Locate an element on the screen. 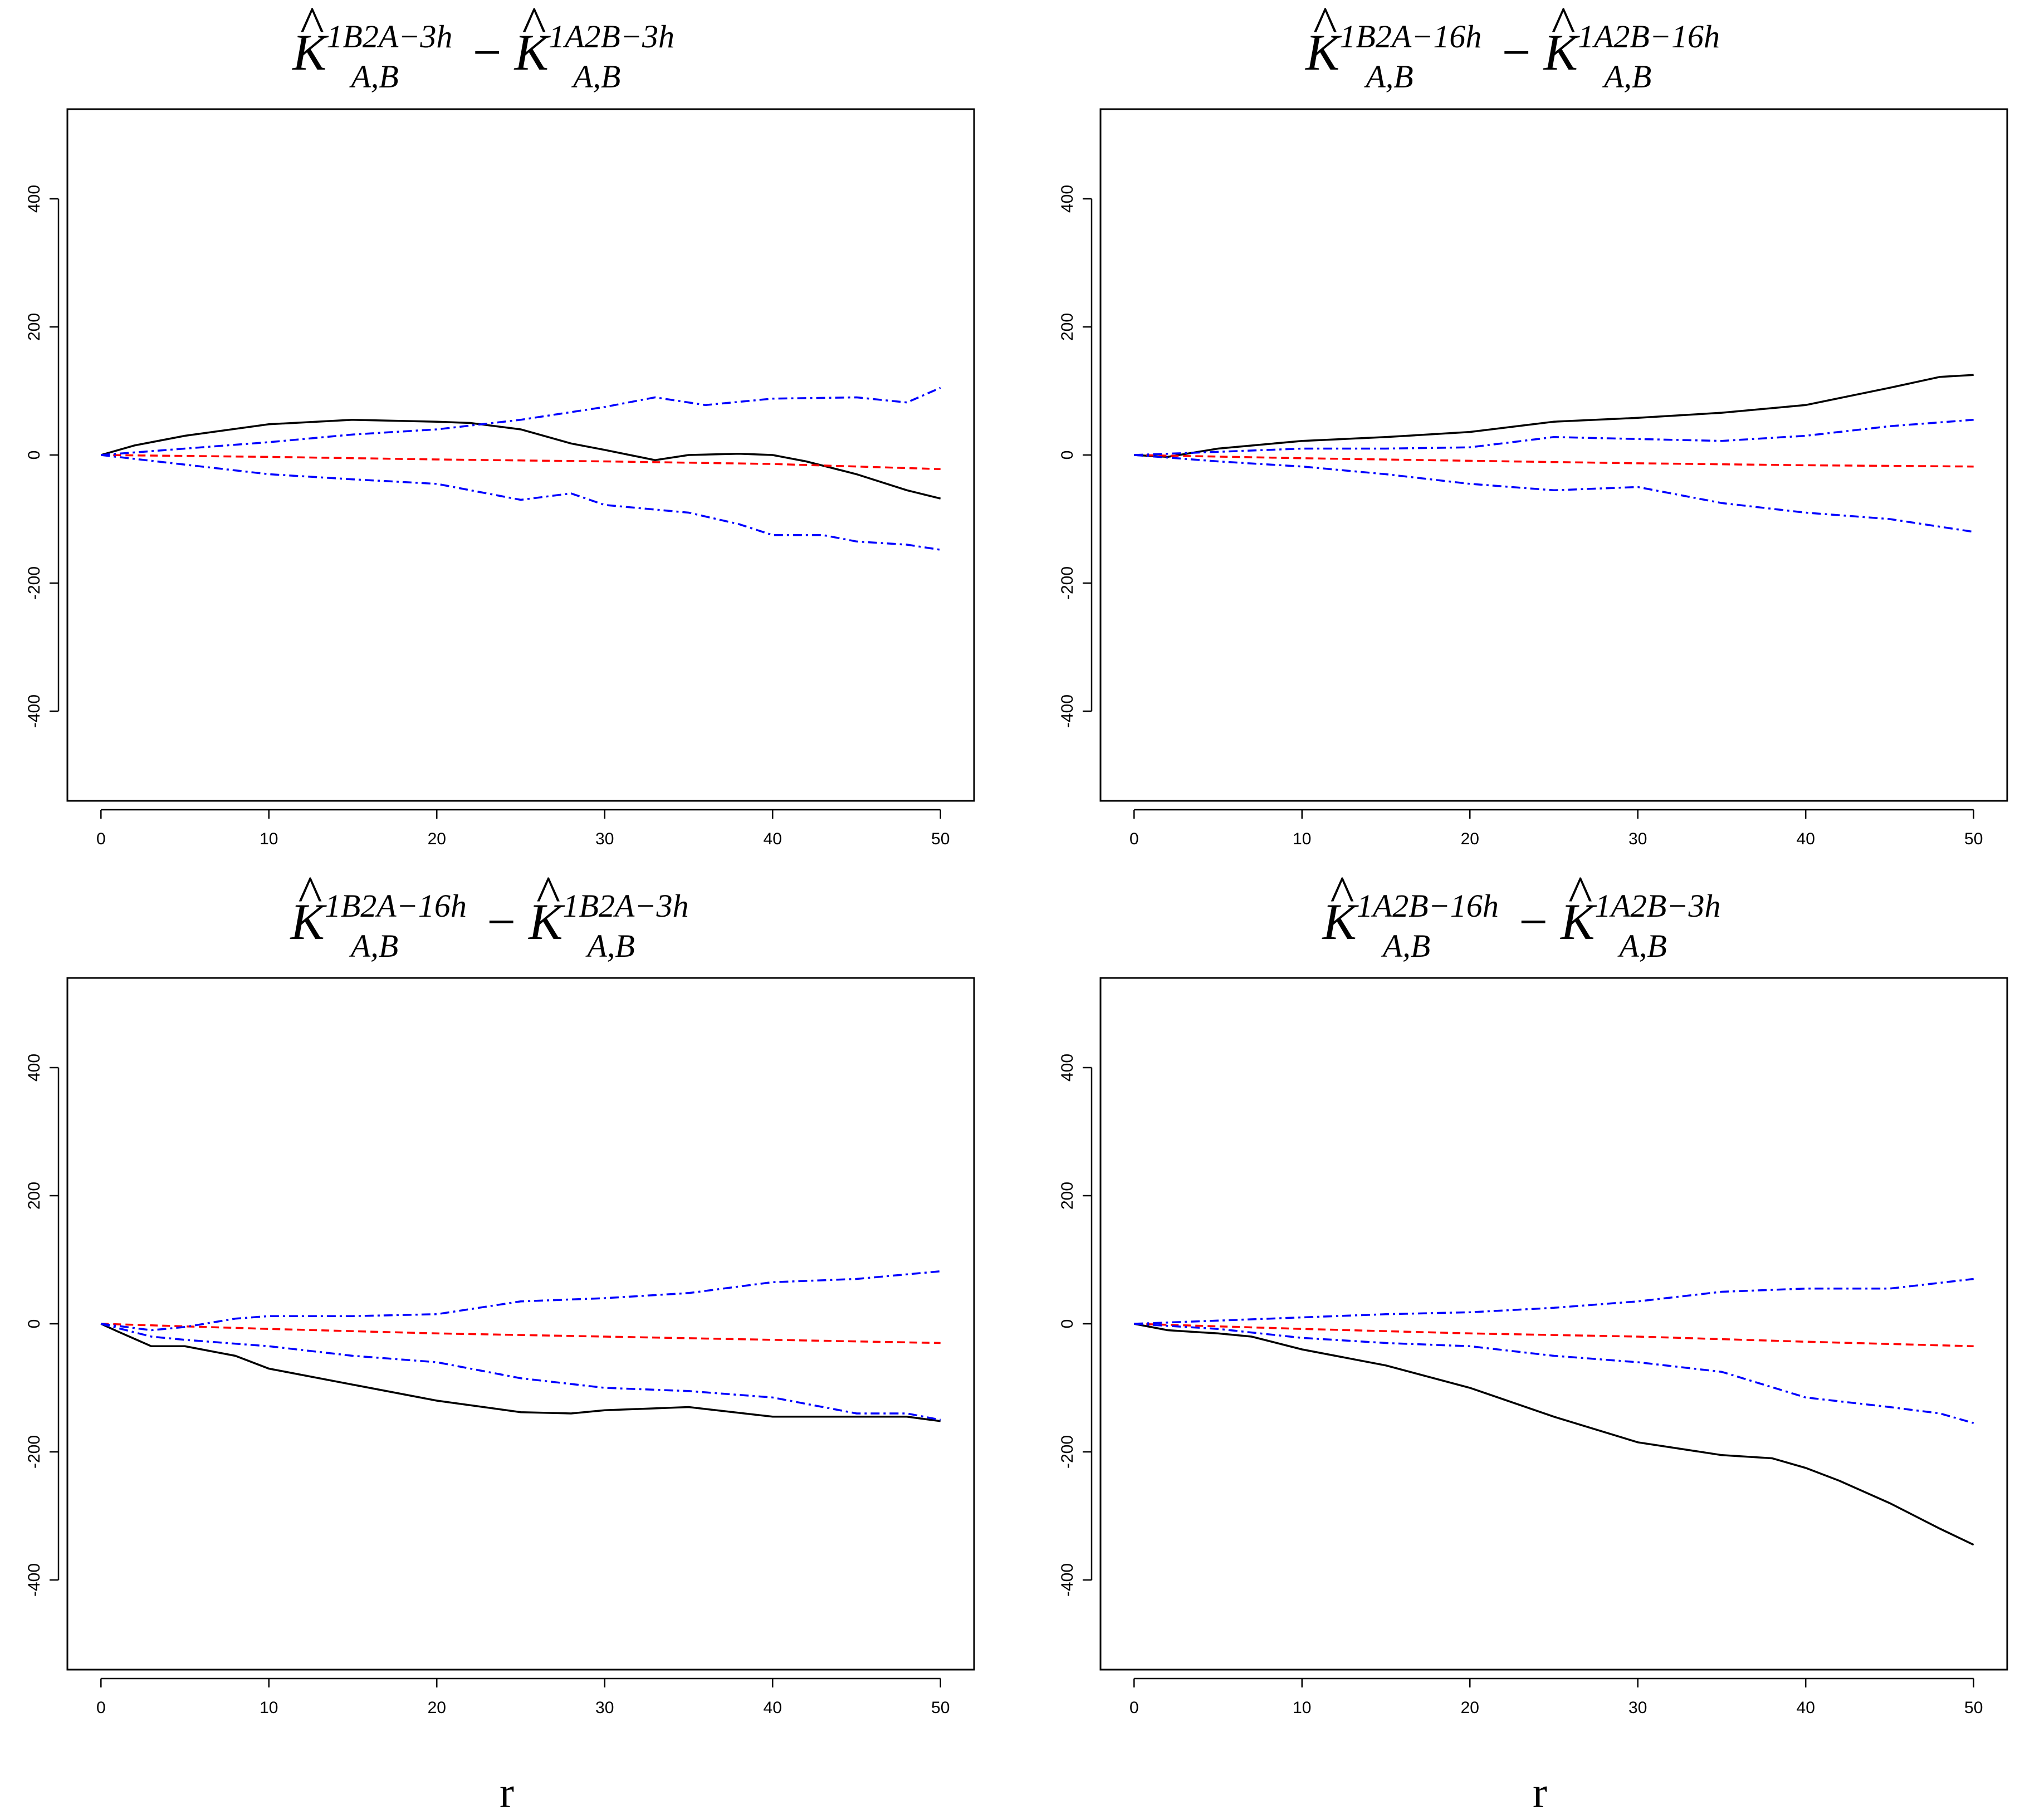 This screenshot has height=1820, width=2020. chart-title: K1A2B−16h A,B − K1A2B−3h A,B is located at coordinates (1521, 926).